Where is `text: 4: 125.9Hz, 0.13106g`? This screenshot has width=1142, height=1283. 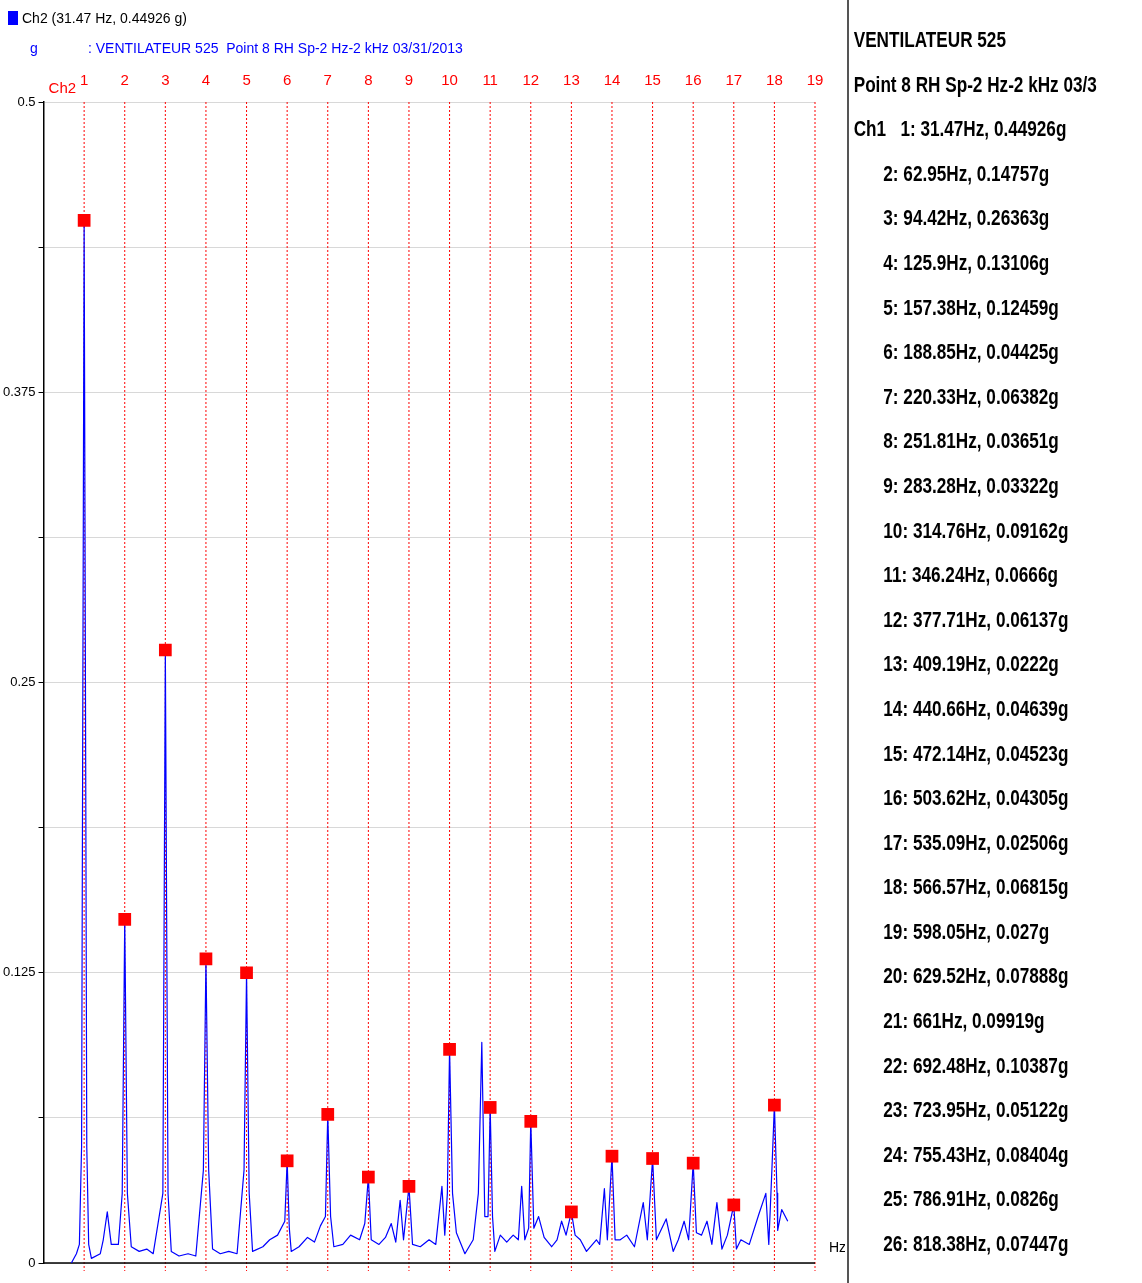
text: 4: 125.9Hz, 0.13106g is located at coordinates (966, 262).